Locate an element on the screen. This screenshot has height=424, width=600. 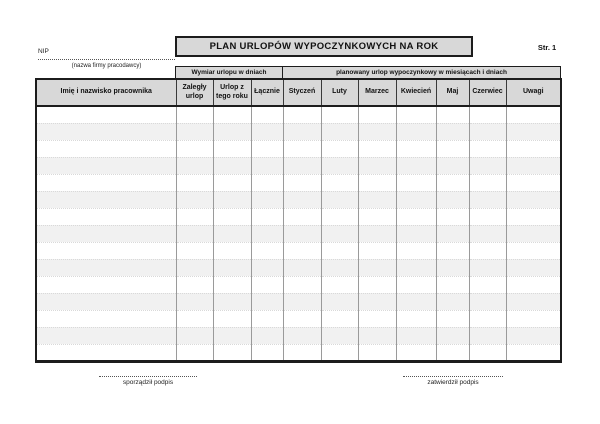
signature-line-prepared is located at coordinates (148, 374).